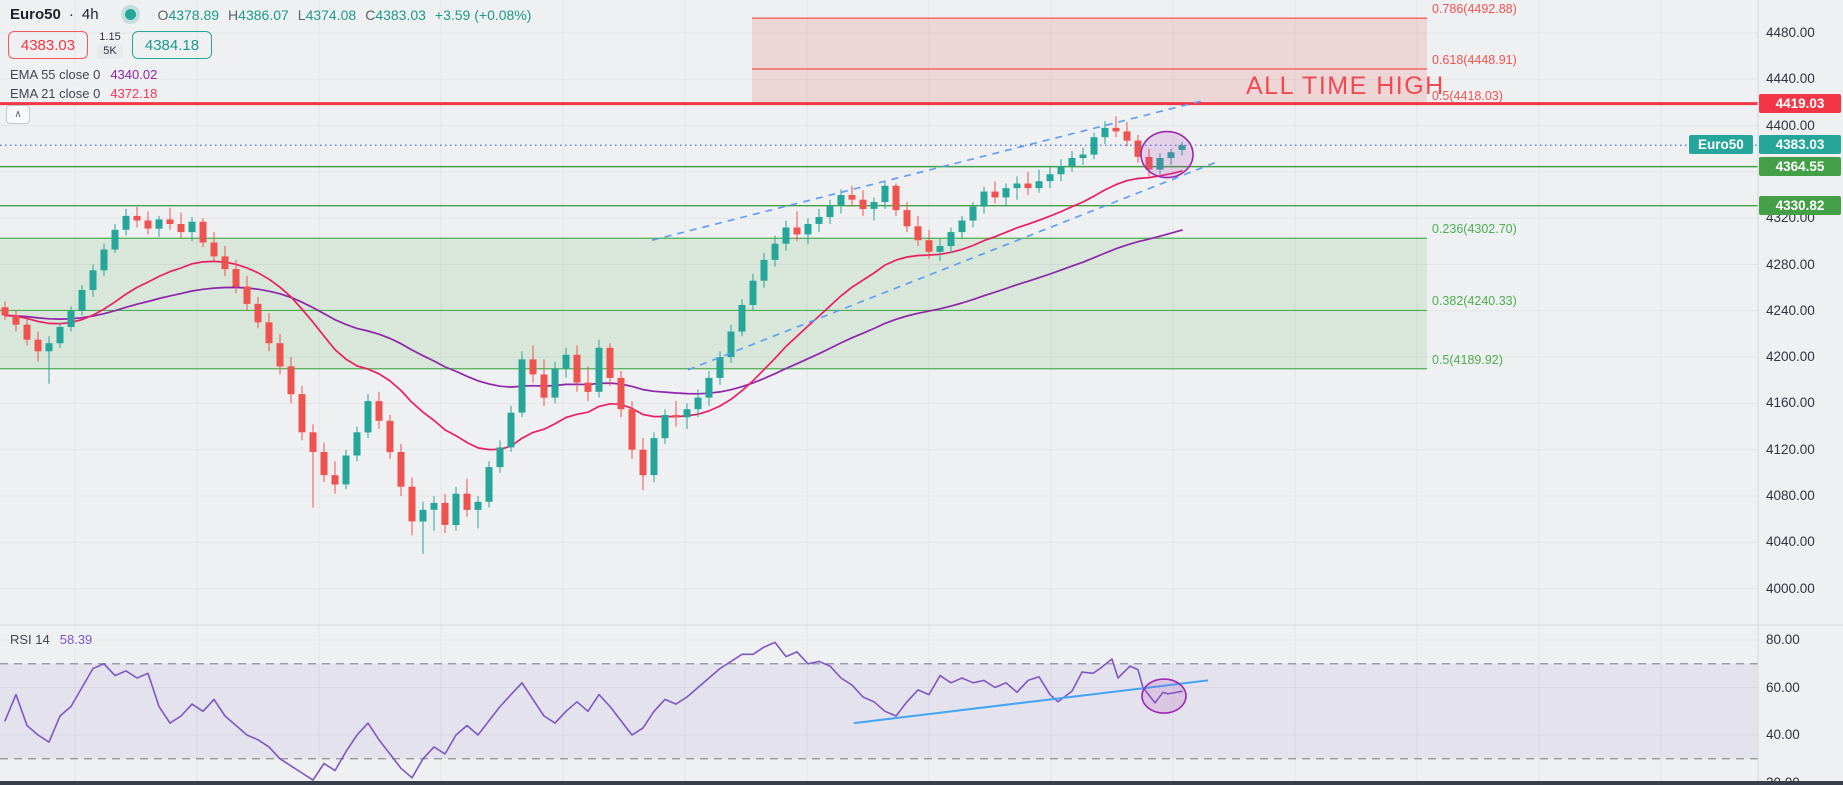  What do you see at coordinates (1474, 59) in the screenshot?
I see `fib-label-red: 0.618(4448.91)` at bounding box center [1474, 59].